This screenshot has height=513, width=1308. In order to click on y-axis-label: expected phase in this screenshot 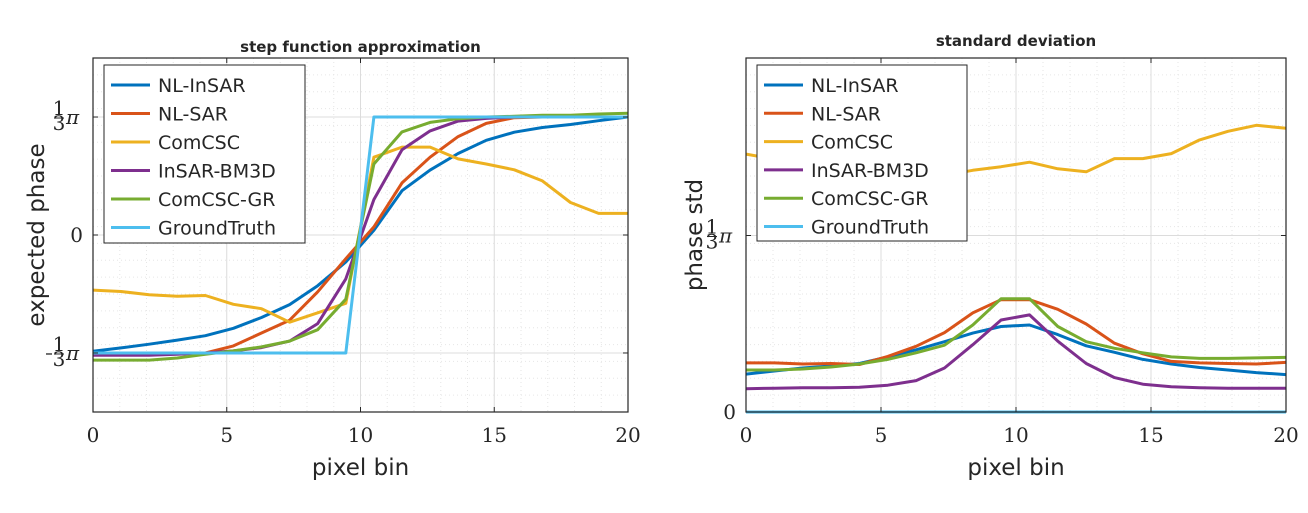, I will do `click(37, 234)`.